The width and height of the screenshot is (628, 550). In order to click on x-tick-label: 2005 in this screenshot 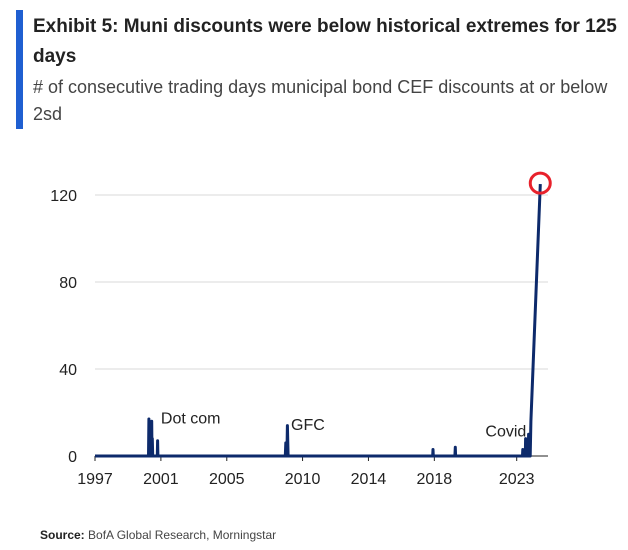, I will do `click(227, 479)`.